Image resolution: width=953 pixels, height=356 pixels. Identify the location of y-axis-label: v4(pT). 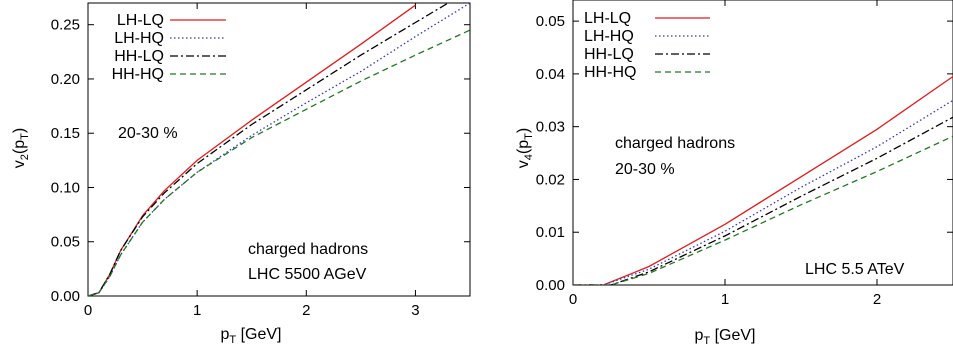
(525, 148).